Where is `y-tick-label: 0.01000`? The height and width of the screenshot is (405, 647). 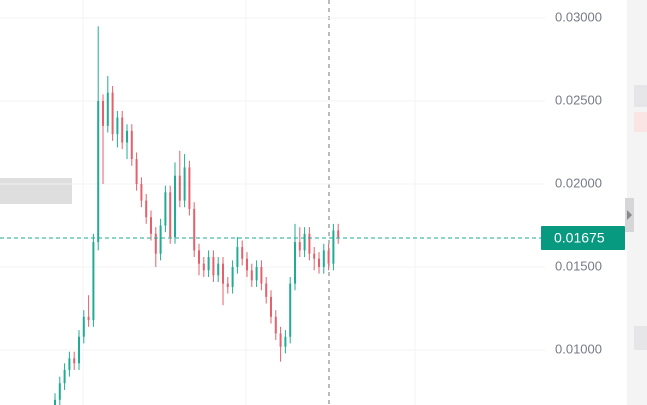
y-tick-label: 0.01000 is located at coordinates (578, 348).